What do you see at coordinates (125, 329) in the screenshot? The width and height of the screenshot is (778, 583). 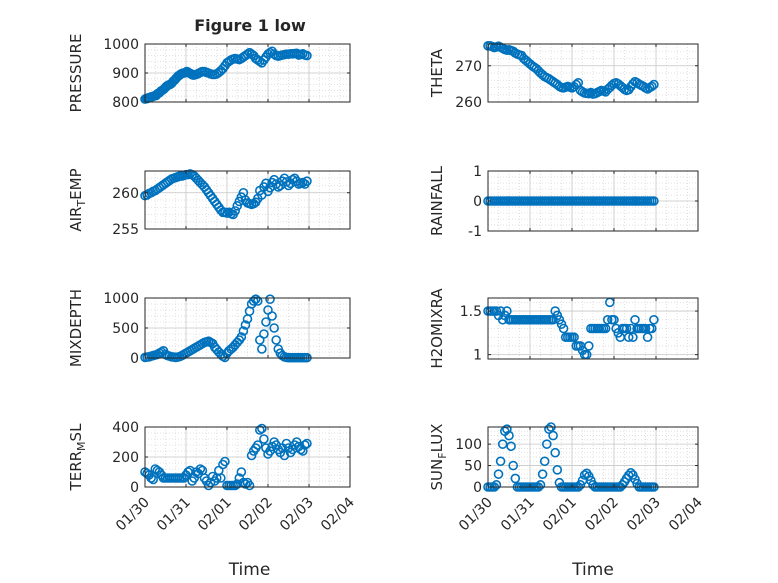 I see `y-tick-label: 500` at bounding box center [125, 329].